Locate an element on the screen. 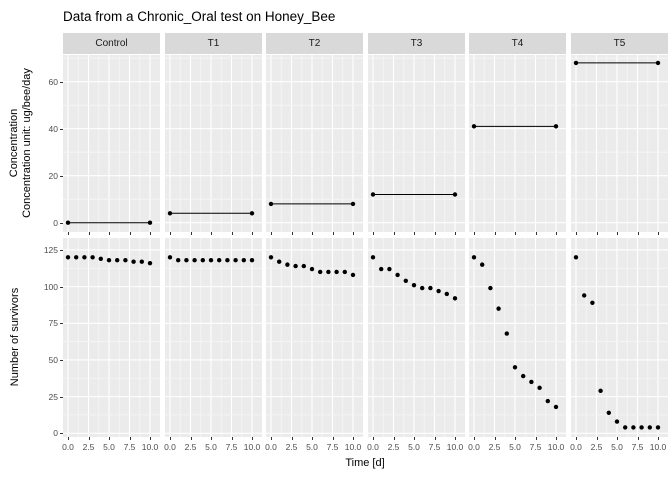  facet-strip-t4: T4 is located at coordinates (517, 43).